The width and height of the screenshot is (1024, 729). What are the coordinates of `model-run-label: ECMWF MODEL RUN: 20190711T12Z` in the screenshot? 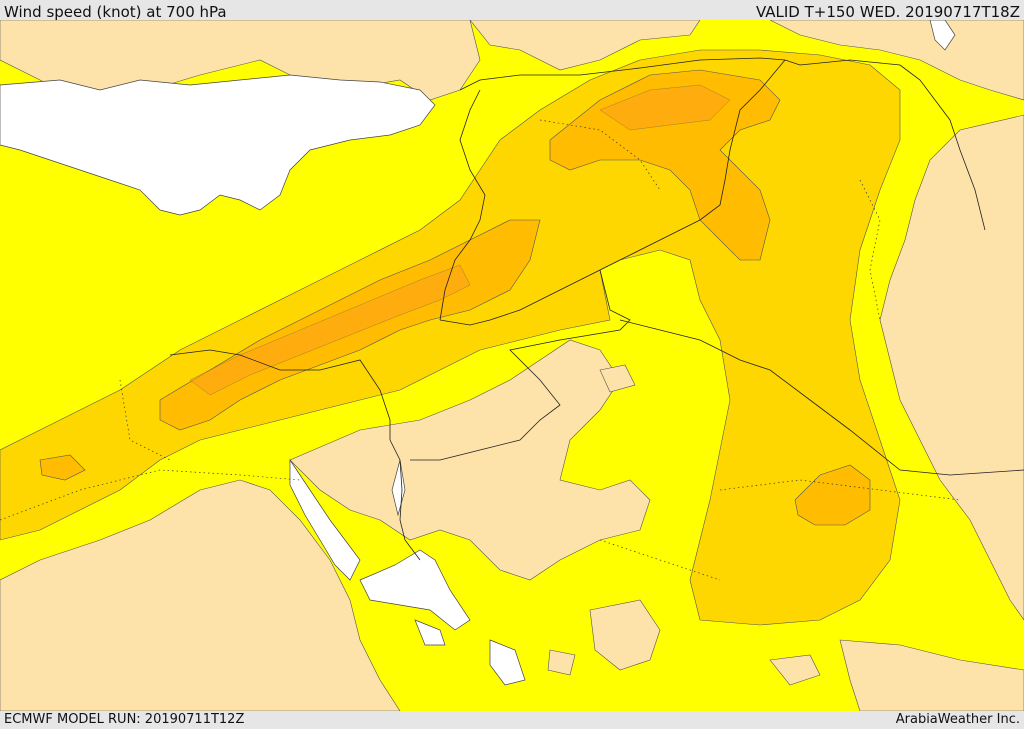 It's located at (124, 719).